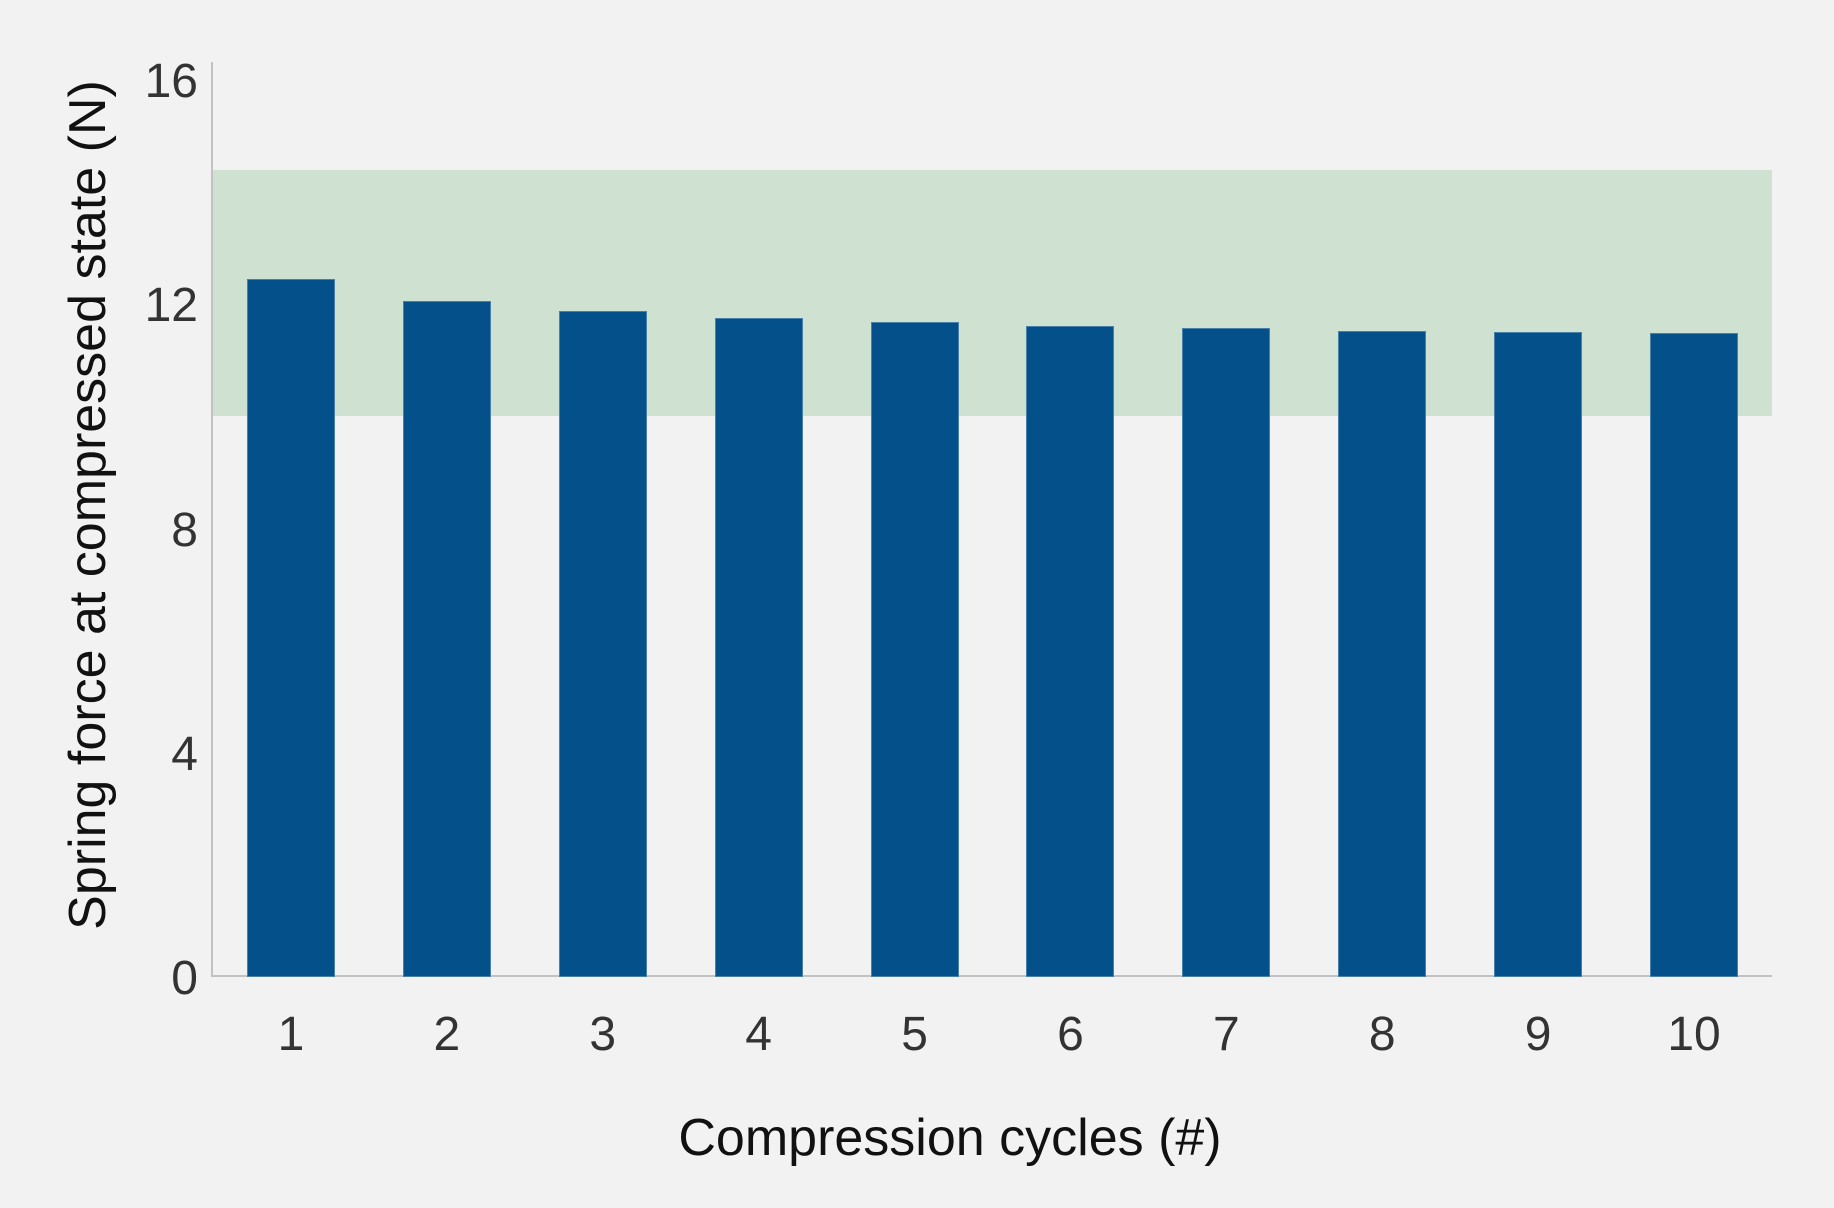 This screenshot has height=1208, width=1834. Describe the element at coordinates (447, 1034) in the screenshot. I see `x-tick-label: 2` at that location.